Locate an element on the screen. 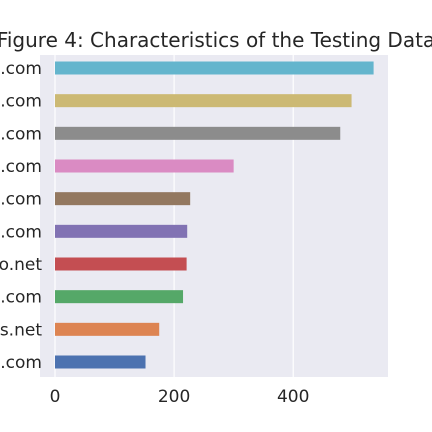  x-tick-labels: 0 200 400 is located at coordinates (180, 397).